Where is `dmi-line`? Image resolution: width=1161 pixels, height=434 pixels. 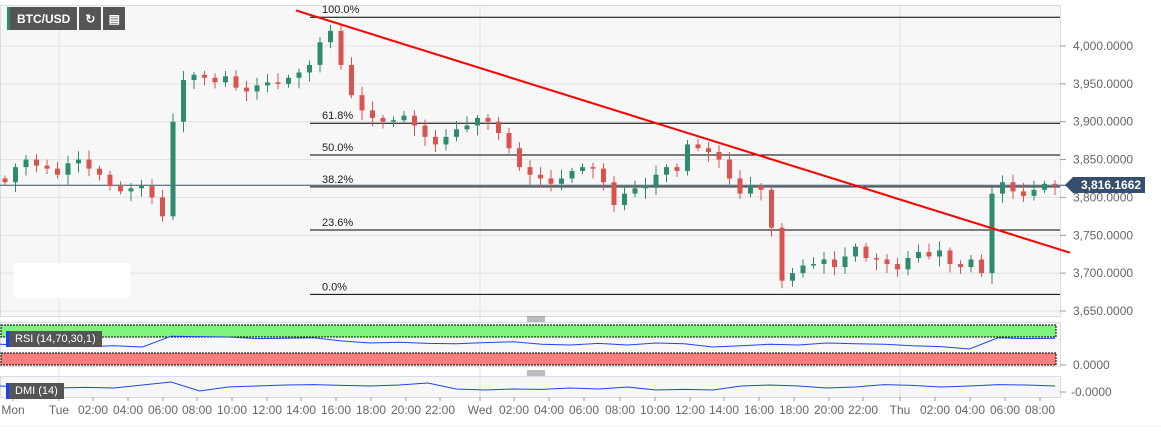 dmi-line is located at coordinates (528, 386).